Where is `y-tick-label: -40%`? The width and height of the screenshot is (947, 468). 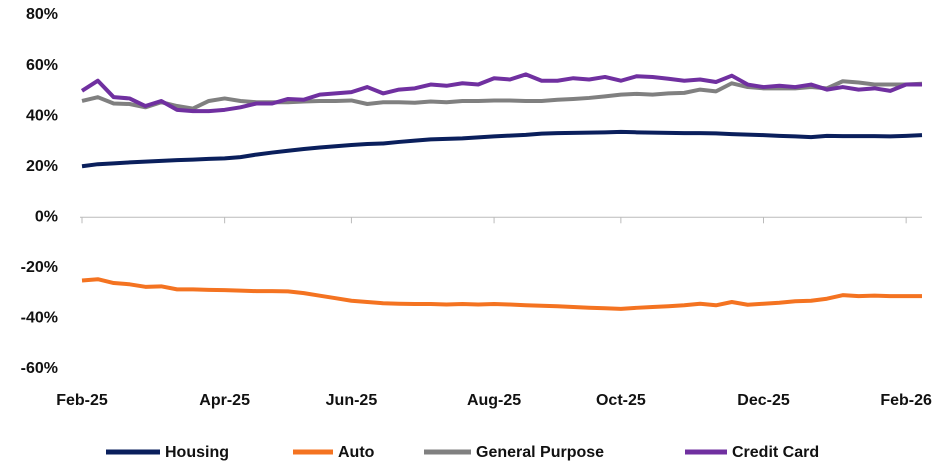 y-tick-label: -40% is located at coordinates (39, 318).